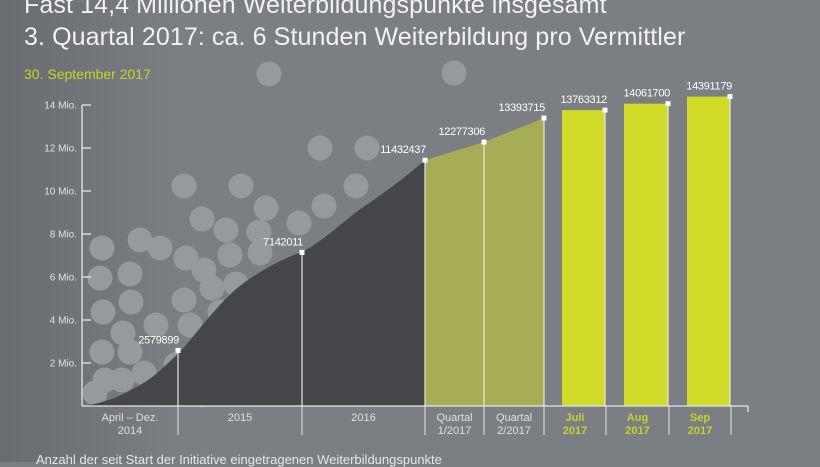  I want to click on data-label: 14391179, so click(709, 87).